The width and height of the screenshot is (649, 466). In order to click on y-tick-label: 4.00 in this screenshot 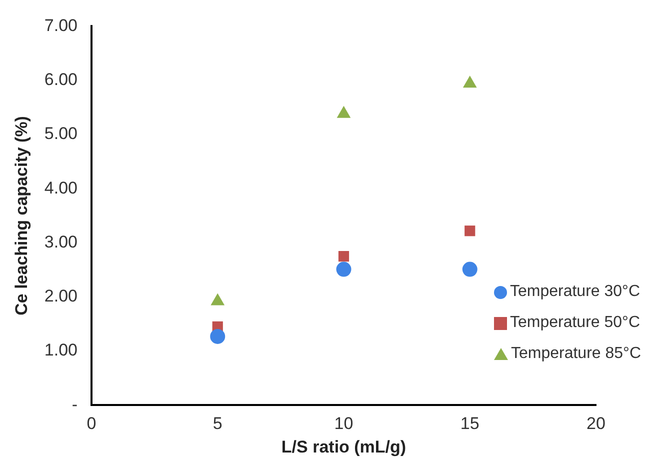, I will do `click(61, 188)`.